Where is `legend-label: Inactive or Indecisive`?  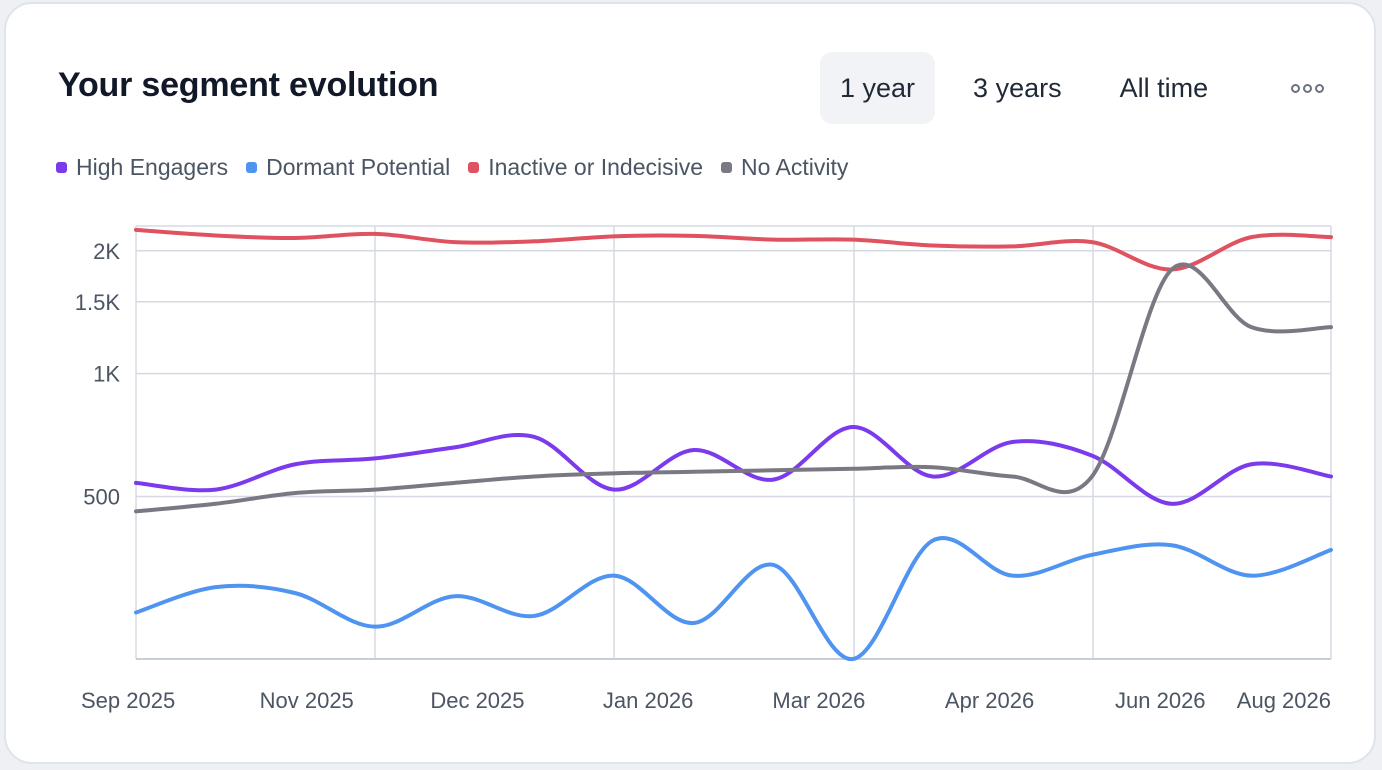 legend-label: Inactive or Indecisive is located at coordinates (596, 167).